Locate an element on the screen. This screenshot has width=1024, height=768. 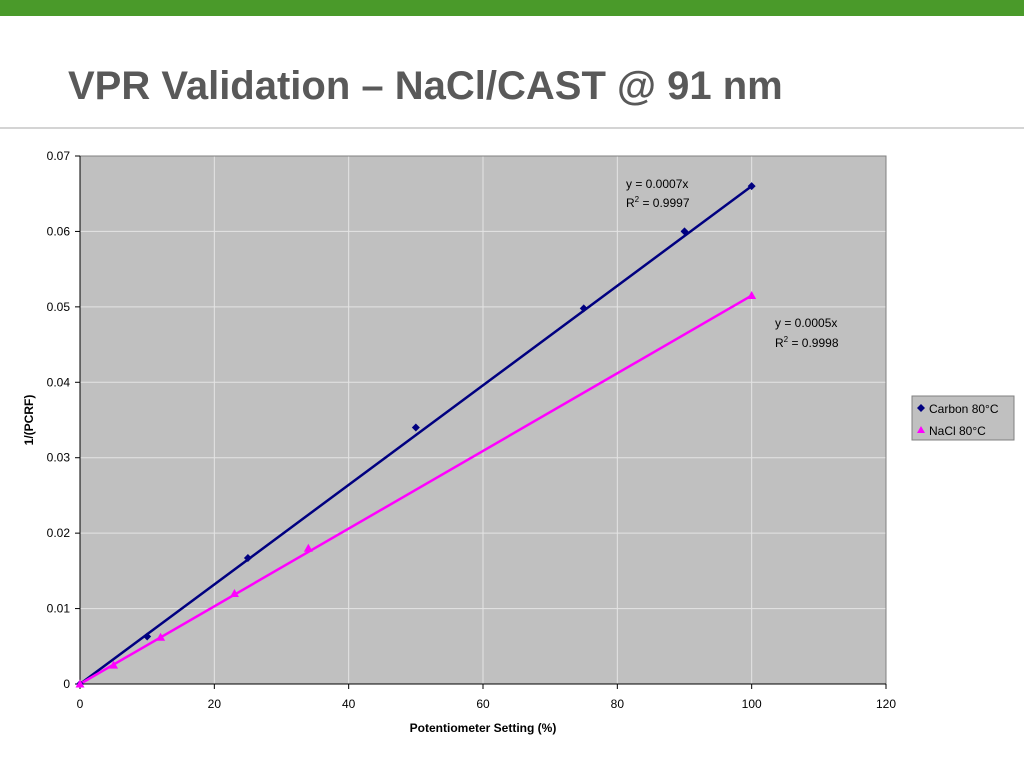
legend: Carbon 80°C NaCl 80°C is located at coordinates (963, 418).